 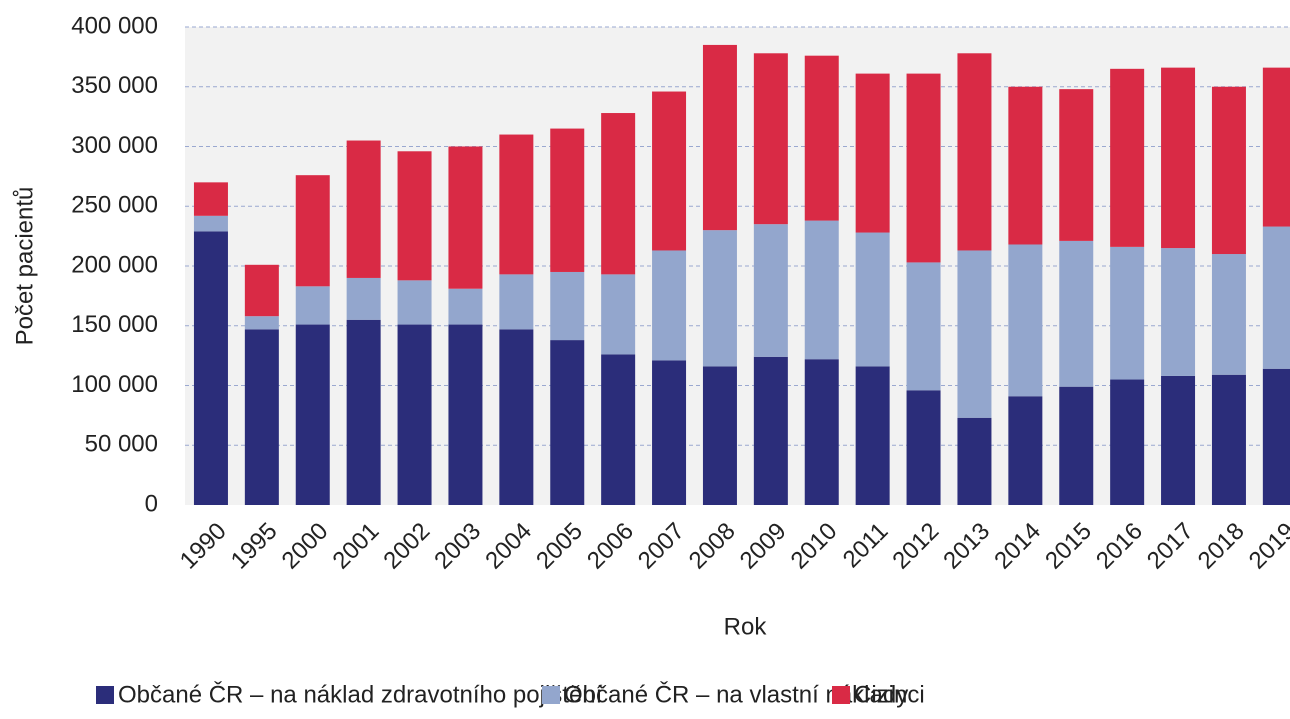 What do you see at coordinates (114, 324) in the screenshot?
I see `y-tick-label: 150 000` at bounding box center [114, 324].